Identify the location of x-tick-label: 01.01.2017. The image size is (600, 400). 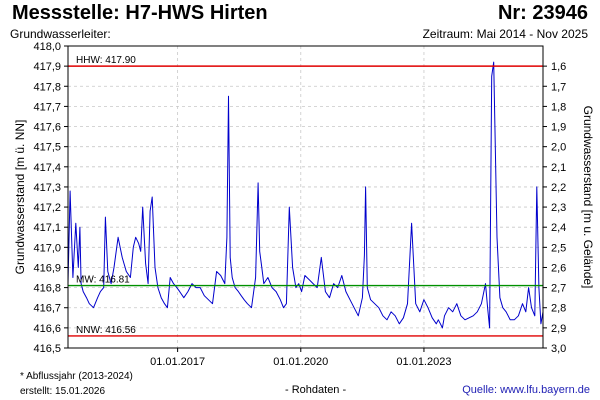
(177, 362).